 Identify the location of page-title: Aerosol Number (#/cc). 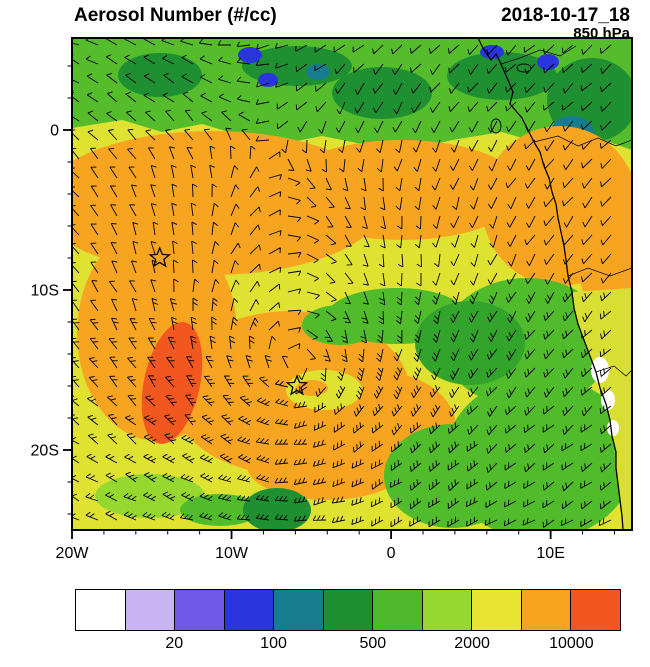
(175, 15).